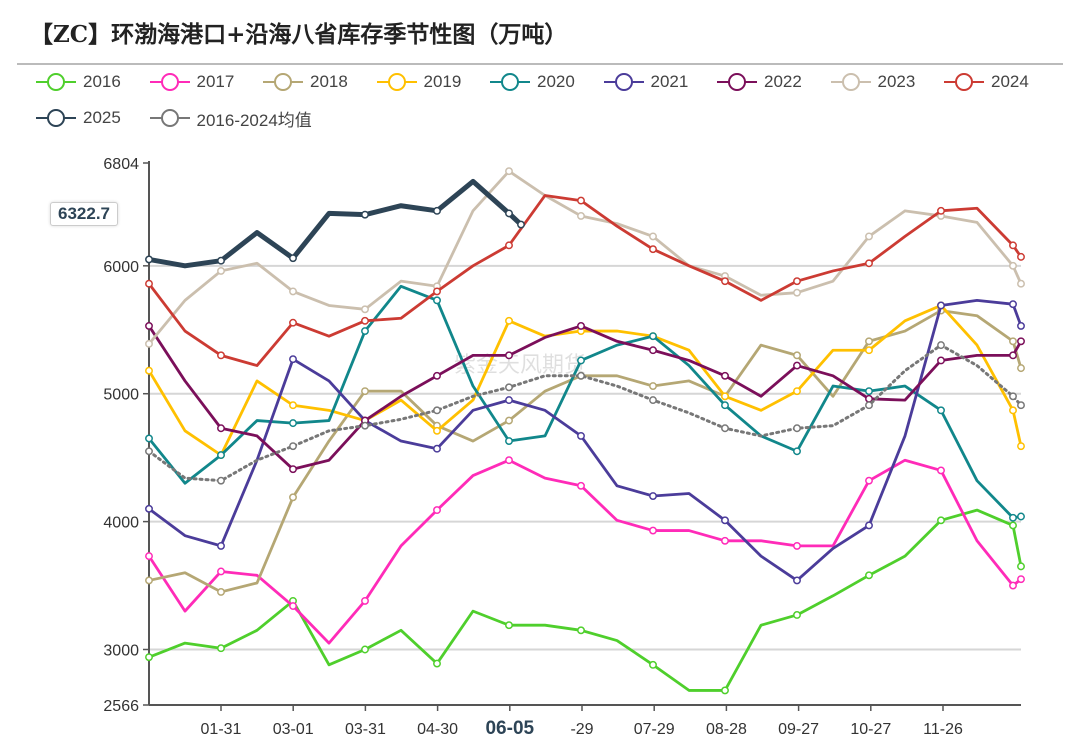 This screenshot has height=747, width=1080. I want to click on series-line, so click(335, 223).